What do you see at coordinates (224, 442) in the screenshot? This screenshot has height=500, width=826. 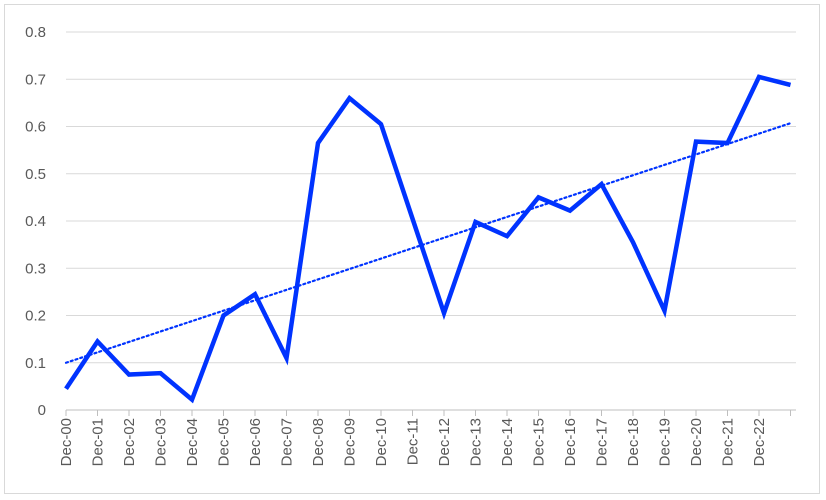 I see `x-tick-label: Dec-05` at bounding box center [224, 442].